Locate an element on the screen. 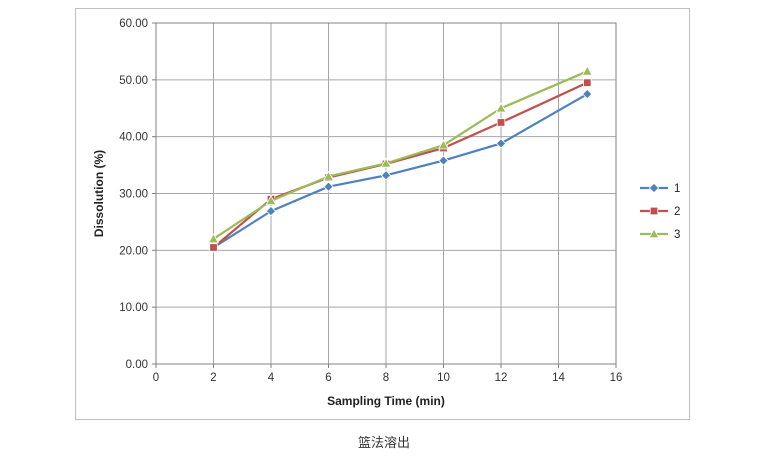  legend-label: 2 is located at coordinates (677, 212).